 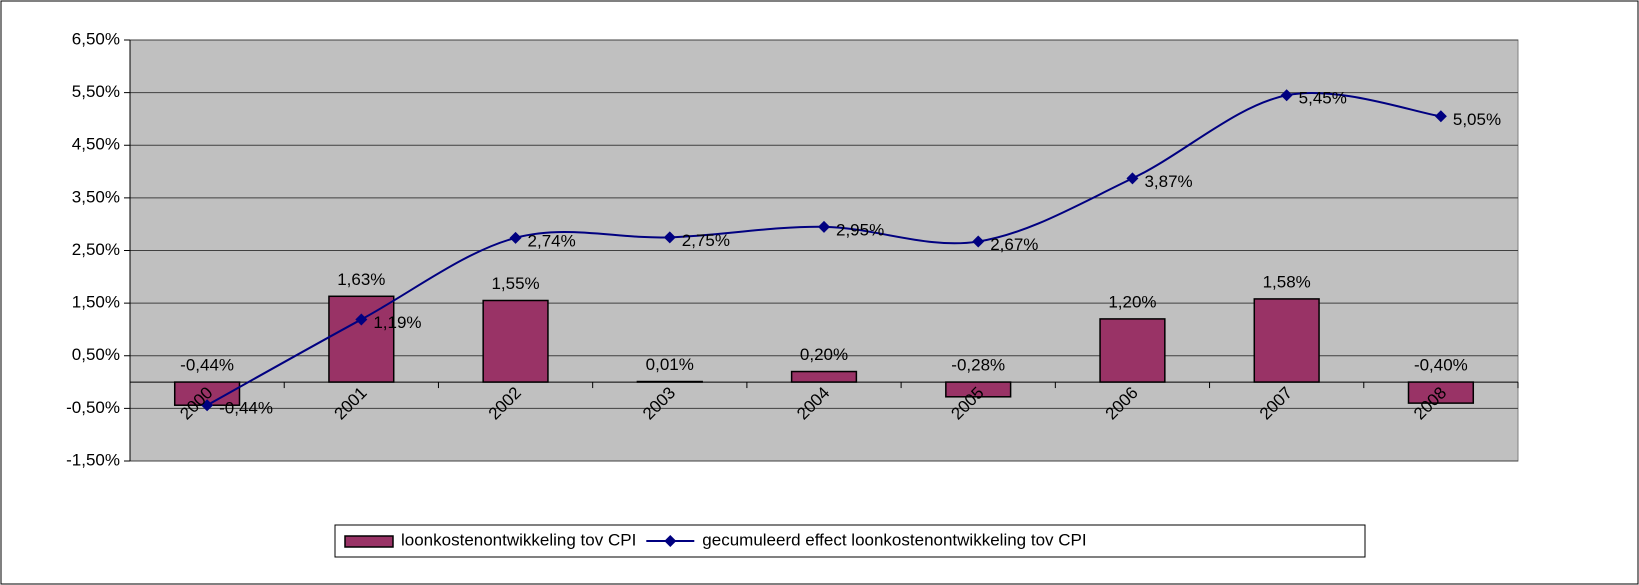 What do you see at coordinates (1323, 98) in the screenshot?
I see `line-value-label: 5,45%` at bounding box center [1323, 98].